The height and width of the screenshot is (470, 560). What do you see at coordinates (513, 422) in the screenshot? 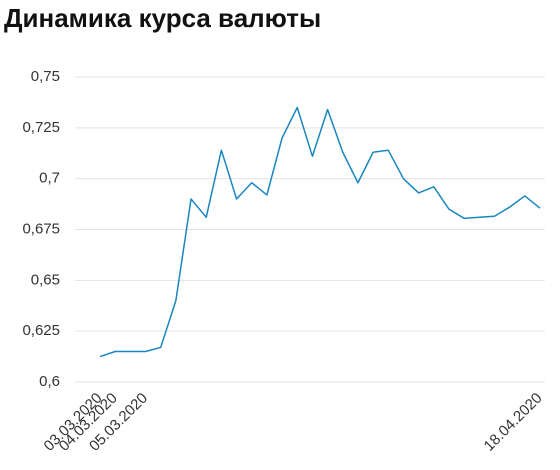
I see `x-tick-label: 18.04.2020` at bounding box center [513, 422].